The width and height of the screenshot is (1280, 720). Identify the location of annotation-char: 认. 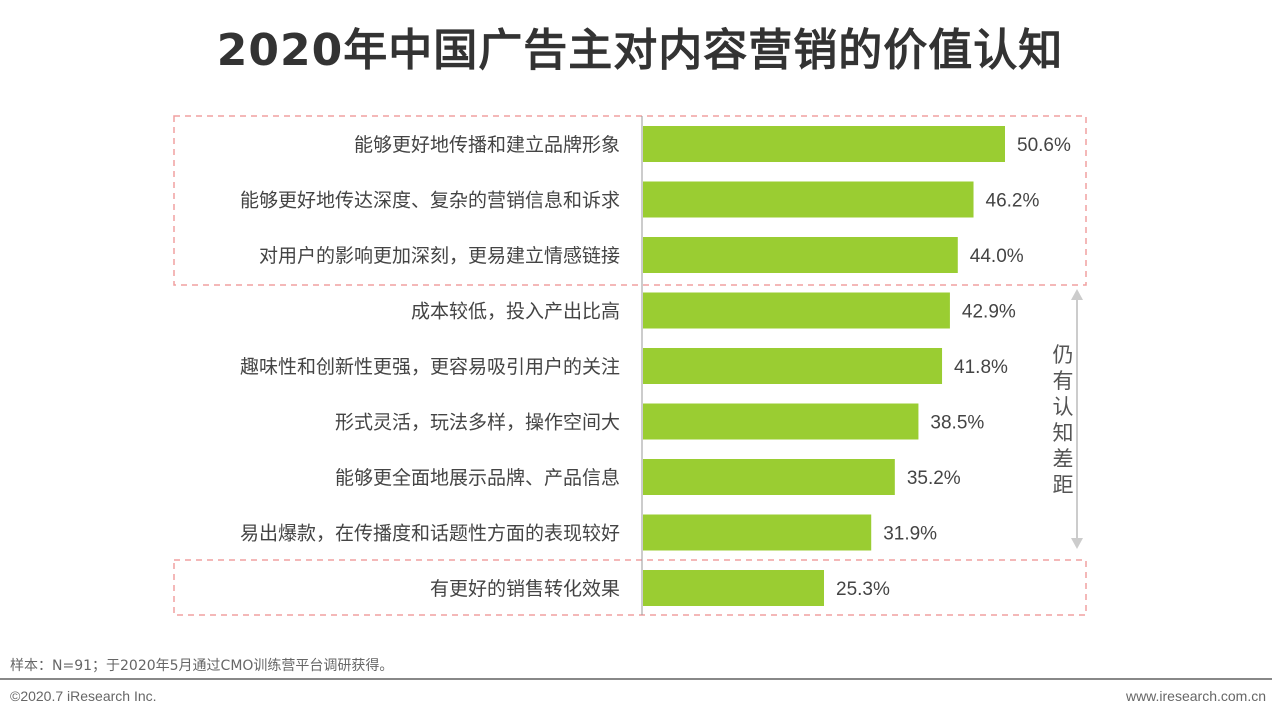
(1063, 407).